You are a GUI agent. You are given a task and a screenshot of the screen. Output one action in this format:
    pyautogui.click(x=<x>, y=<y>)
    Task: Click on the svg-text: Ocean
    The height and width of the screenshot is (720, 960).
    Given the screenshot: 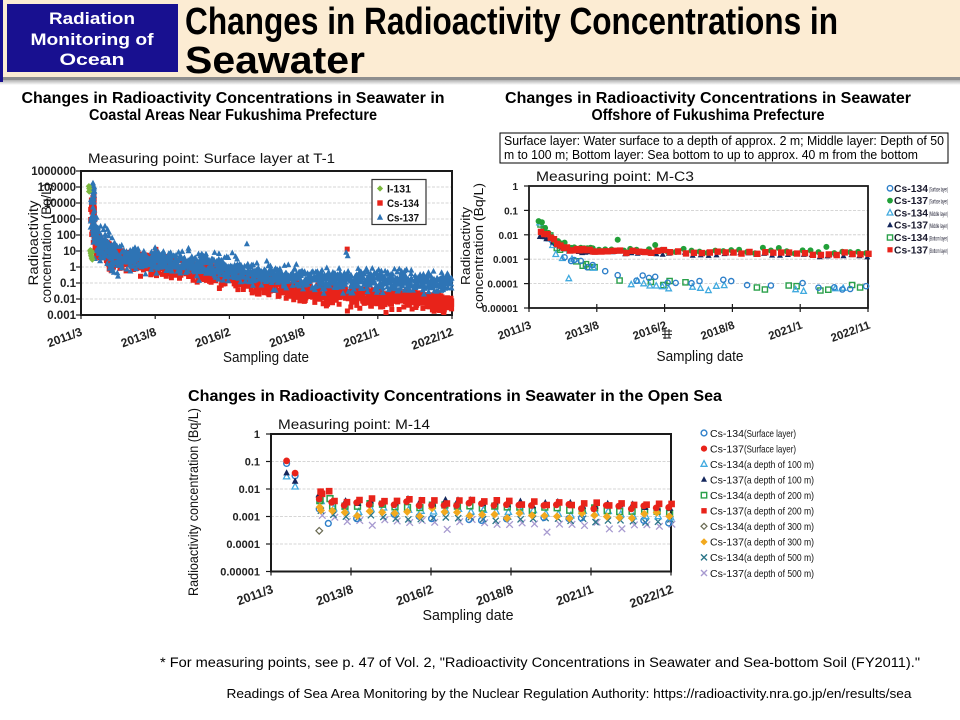 What is the action you would take?
    pyautogui.click(x=92, y=59)
    